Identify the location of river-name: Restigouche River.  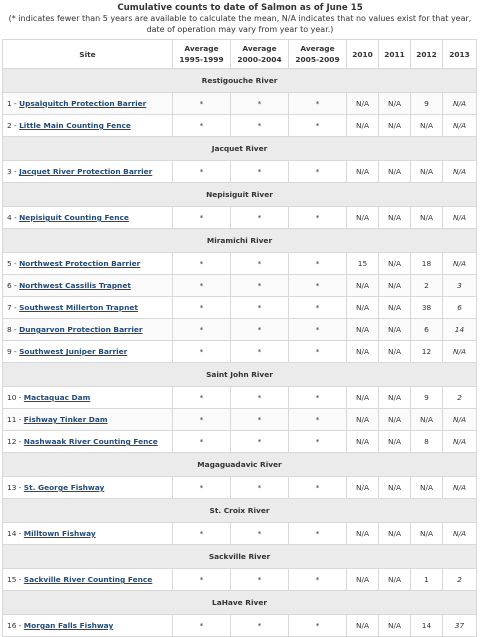
(239, 80).